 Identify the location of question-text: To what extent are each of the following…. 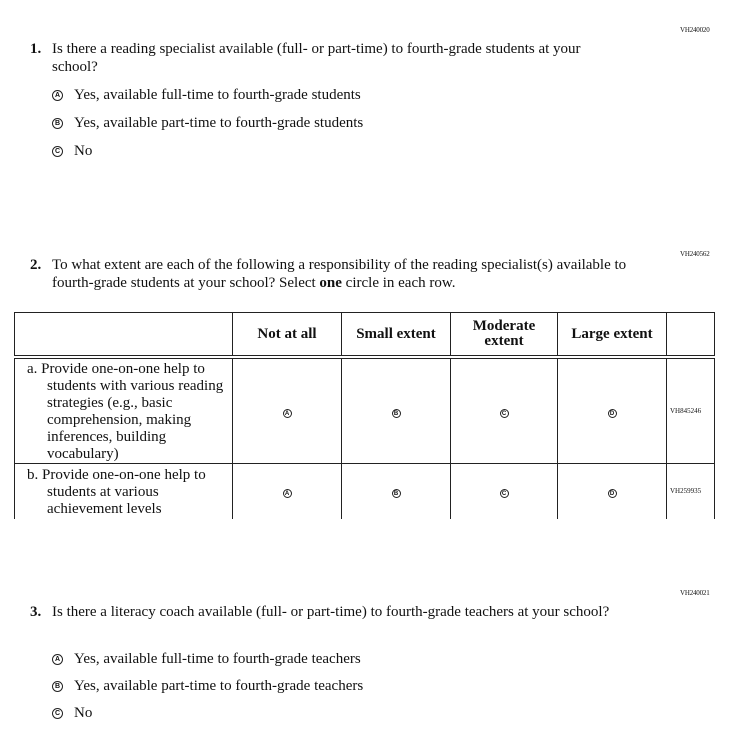
(339, 274).